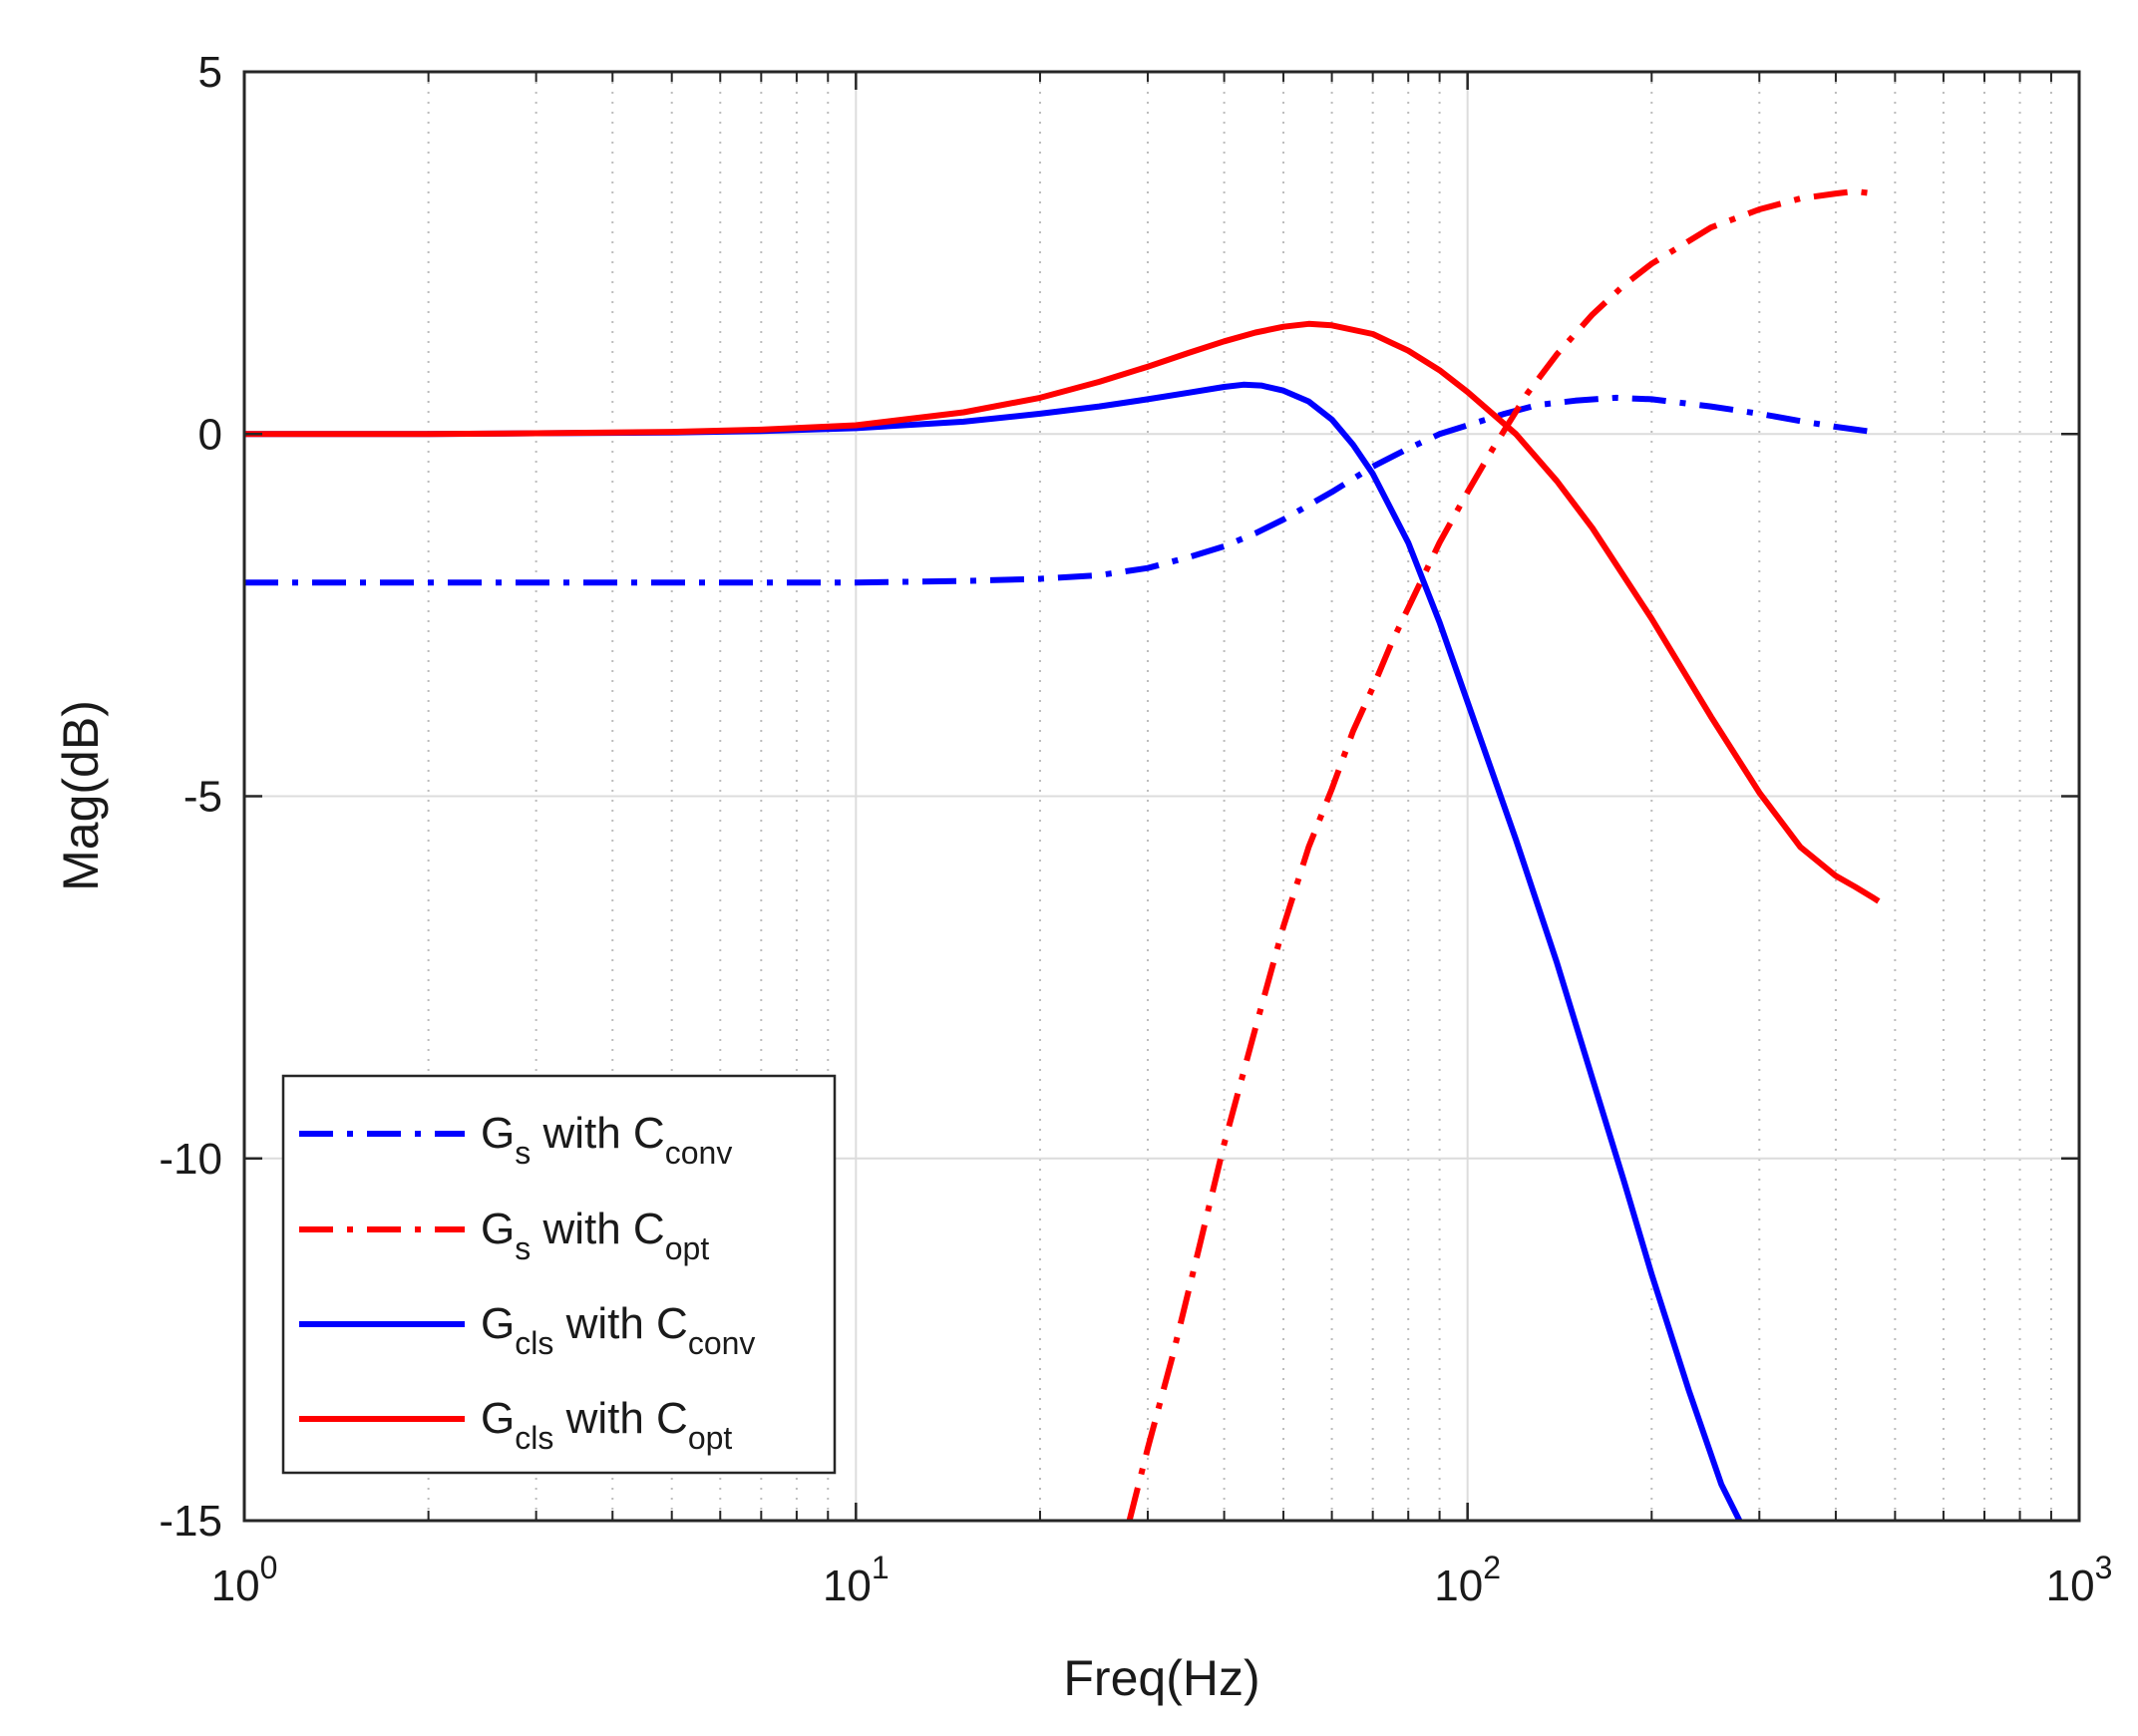 The image size is (2138, 1736). I want to click on y-tick-label: 5, so click(210, 72).